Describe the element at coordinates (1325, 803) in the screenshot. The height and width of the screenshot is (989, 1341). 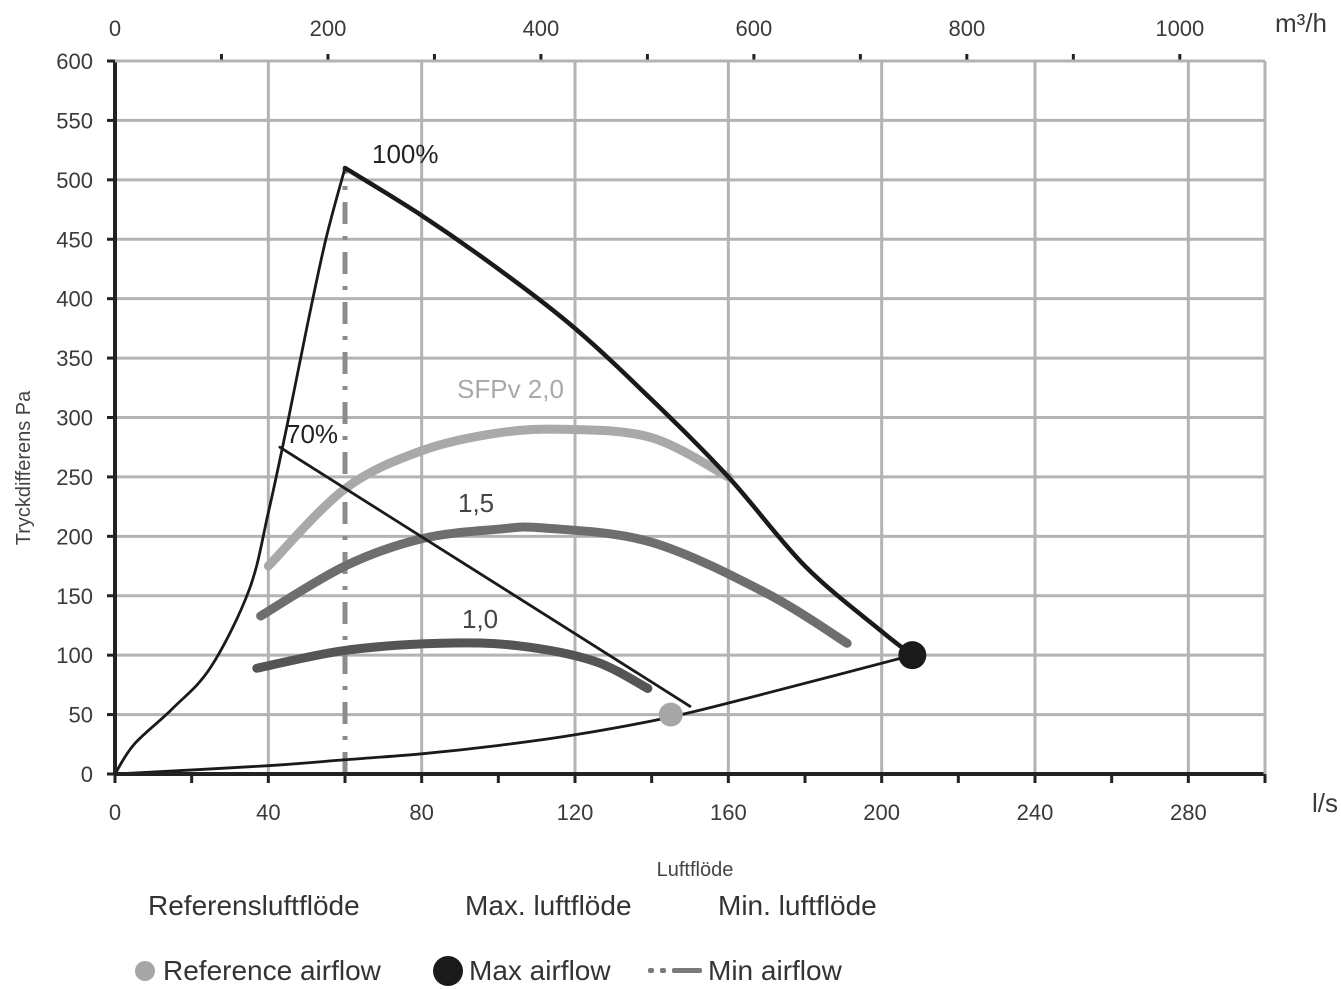
I see `x-unit-bottom: l/s` at that location.